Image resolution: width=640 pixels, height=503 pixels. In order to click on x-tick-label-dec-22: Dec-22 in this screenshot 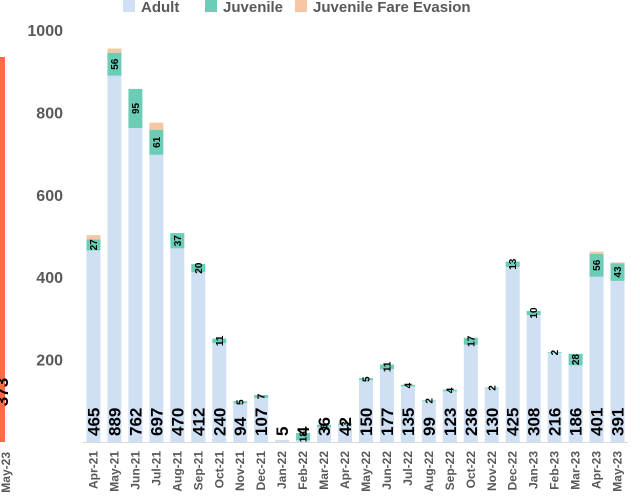, I will do `click(513, 471)`.